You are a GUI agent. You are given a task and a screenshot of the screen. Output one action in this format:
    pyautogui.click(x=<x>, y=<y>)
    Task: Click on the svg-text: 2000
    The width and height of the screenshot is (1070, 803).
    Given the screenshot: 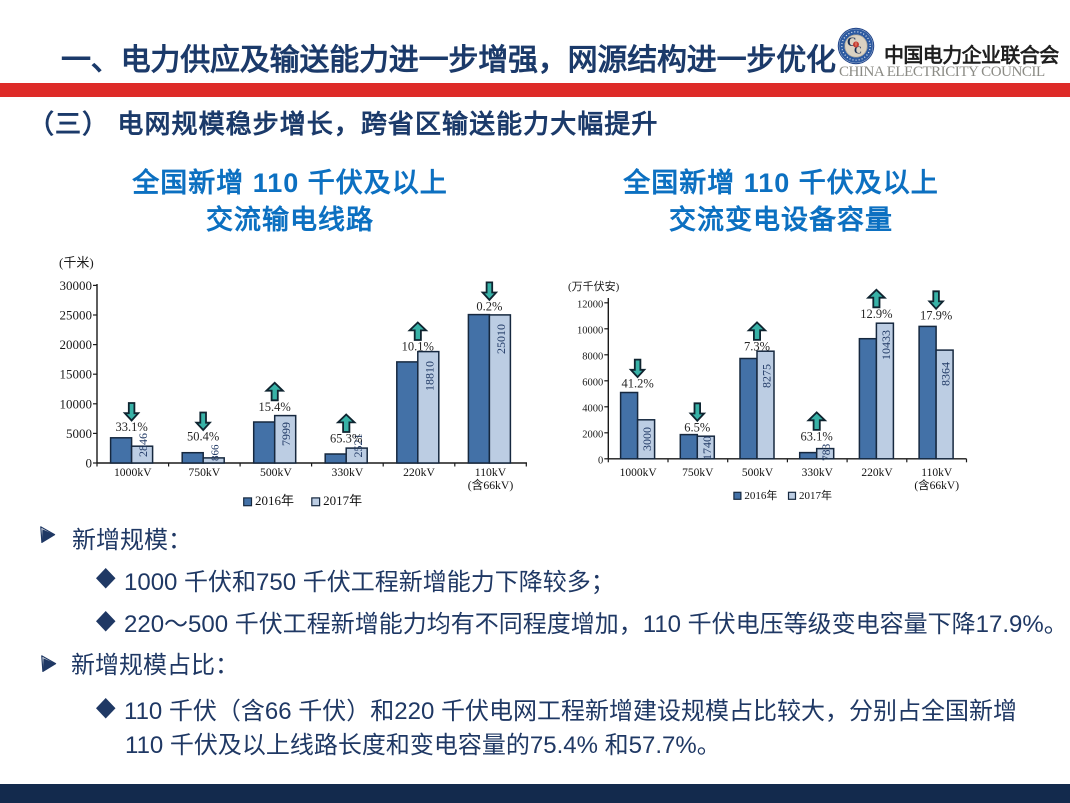 What is the action you would take?
    pyautogui.click(x=592, y=434)
    